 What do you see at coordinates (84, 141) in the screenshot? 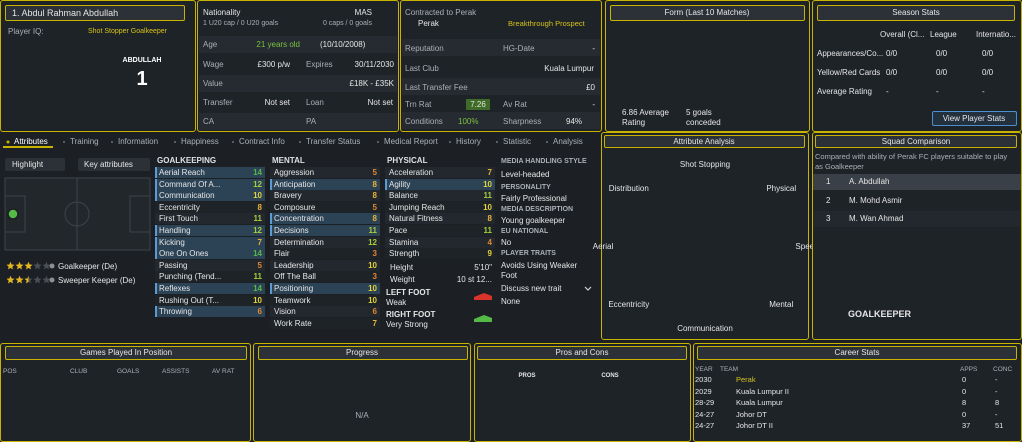
I see `tab: Training` at bounding box center [84, 141].